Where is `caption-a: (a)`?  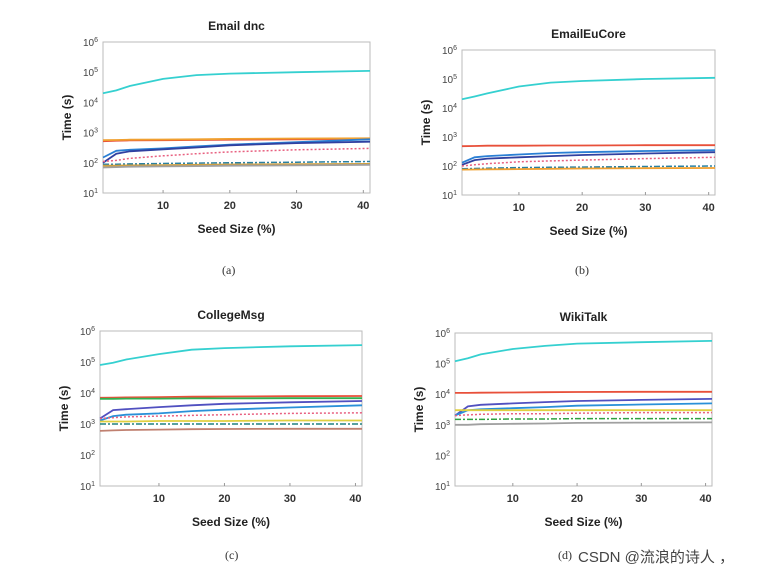
caption-a: (a) is located at coordinates (229, 270).